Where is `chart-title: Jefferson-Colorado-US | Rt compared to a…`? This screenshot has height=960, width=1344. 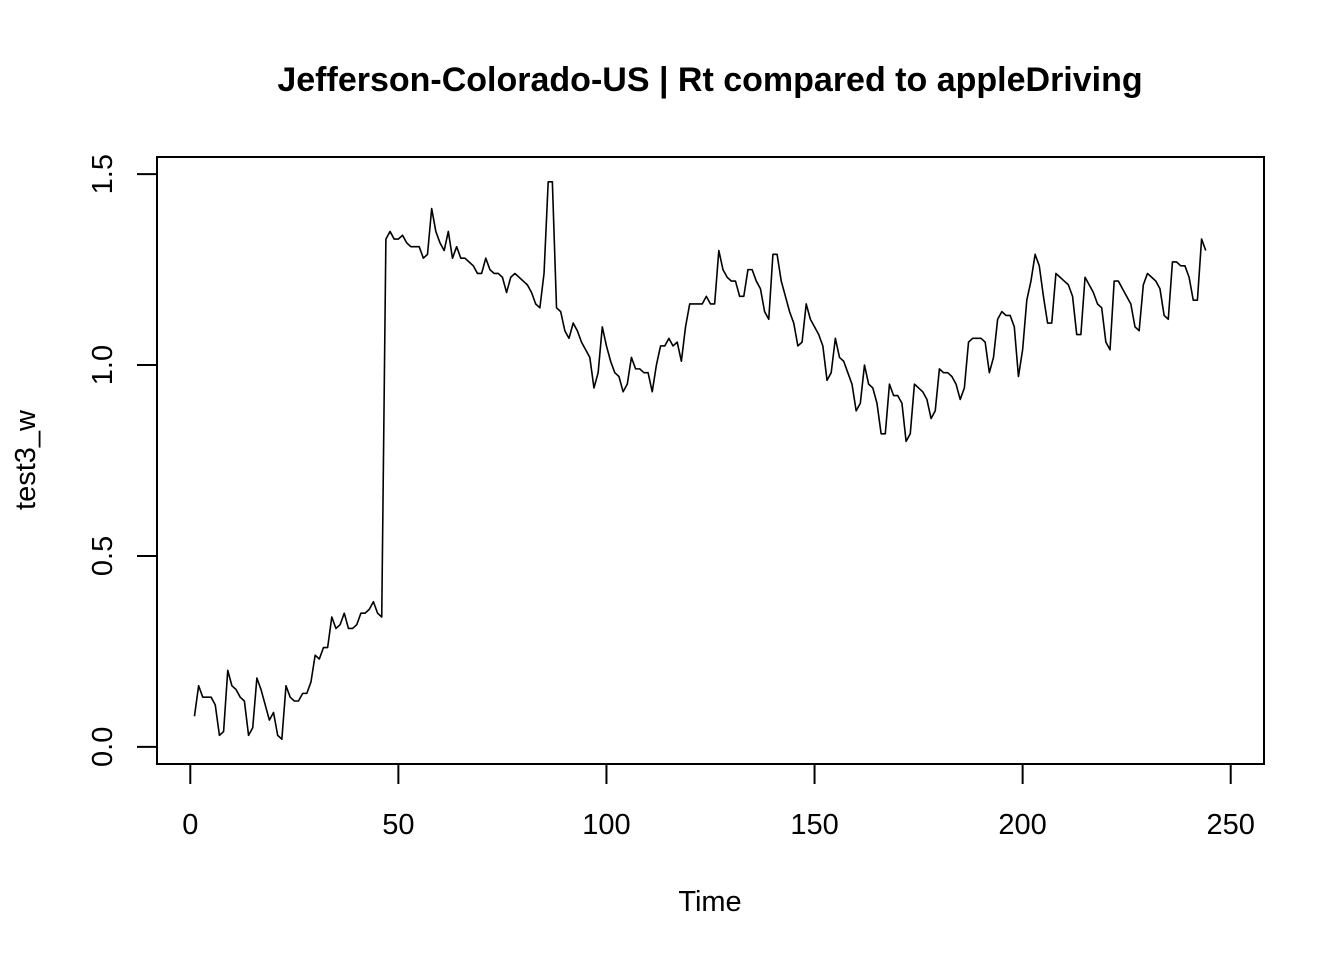 chart-title: Jefferson-Colorado-US | Rt compared to a… is located at coordinates (709, 80).